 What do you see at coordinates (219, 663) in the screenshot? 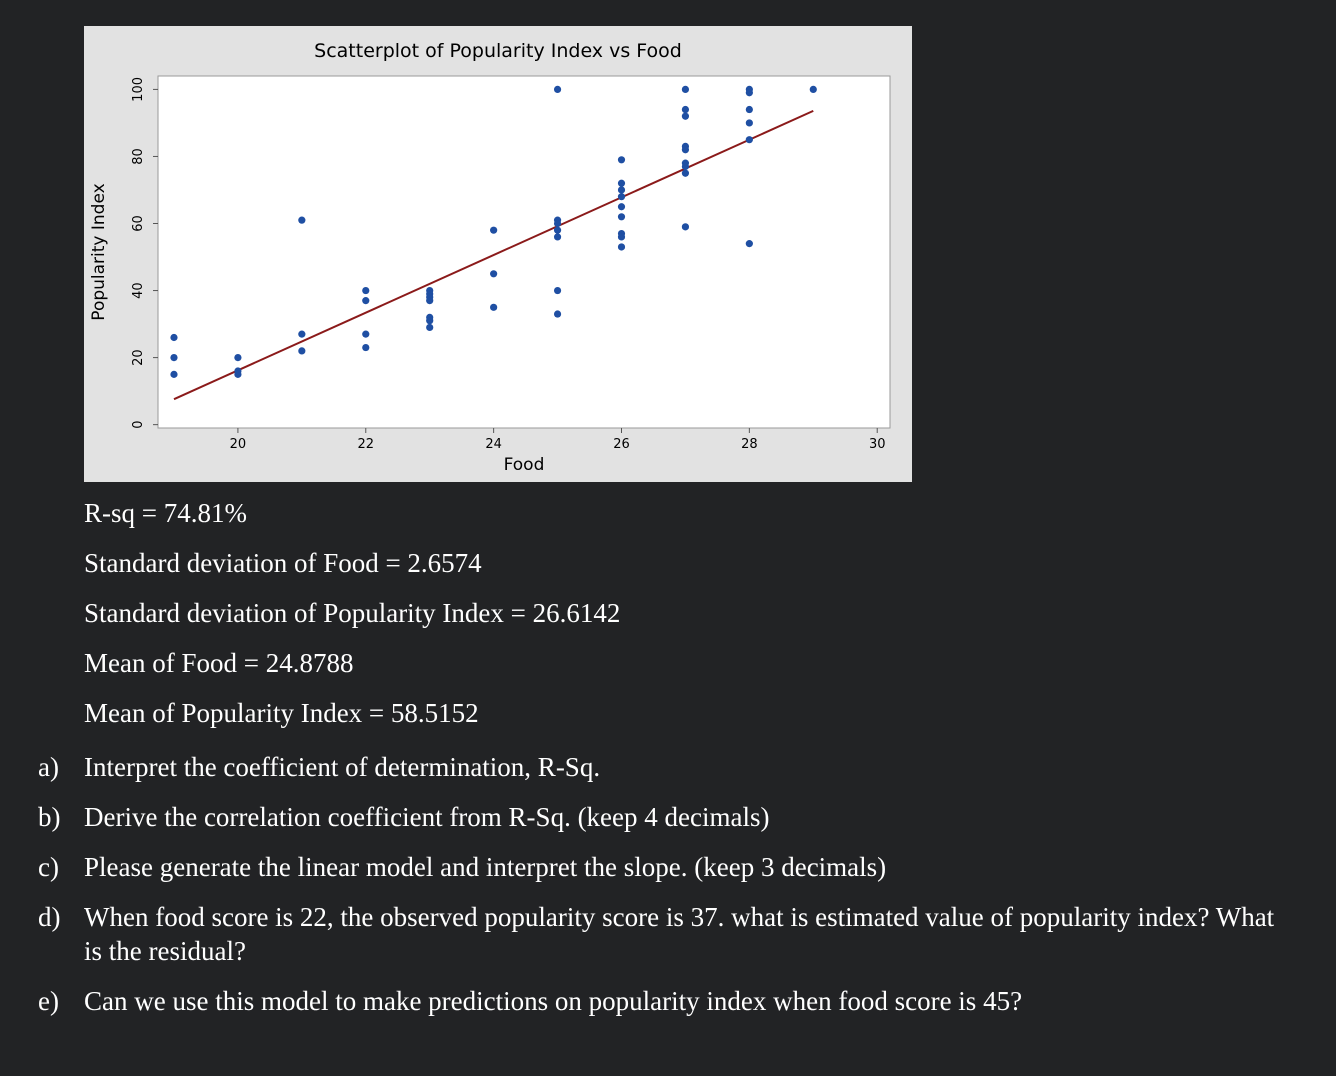
I see `stat-mean-food: Mean of Food = 24.8788` at bounding box center [219, 663].